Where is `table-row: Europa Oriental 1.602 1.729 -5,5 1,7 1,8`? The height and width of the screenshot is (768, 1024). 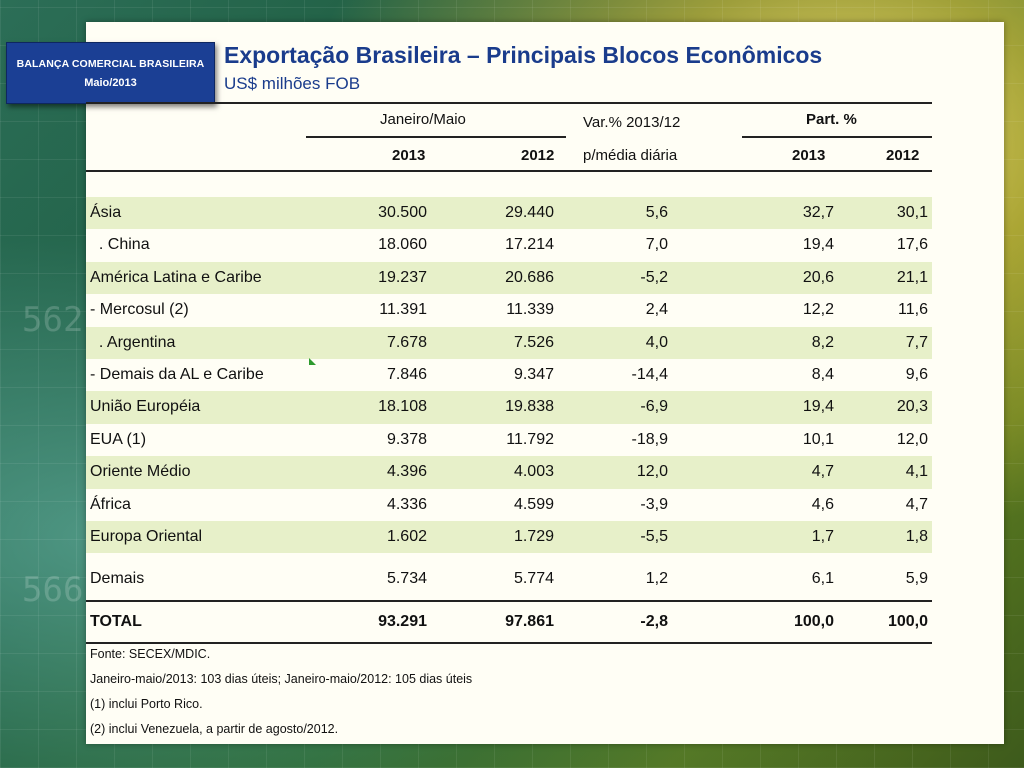
table-row: Europa Oriental 1.602 1.729 -5,5 1,7 1,8 is located at coordinates (509, 537).